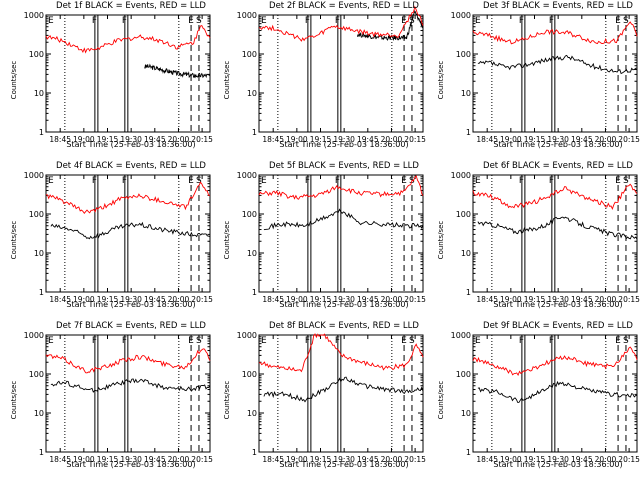 This screenshot has width=640, height=480. What do you see at coordinates (558, 6) in the screenshot?
I see `chart-title: Det 3f BLACK = Events, RED = LLD` at bounding box center [558, 6].